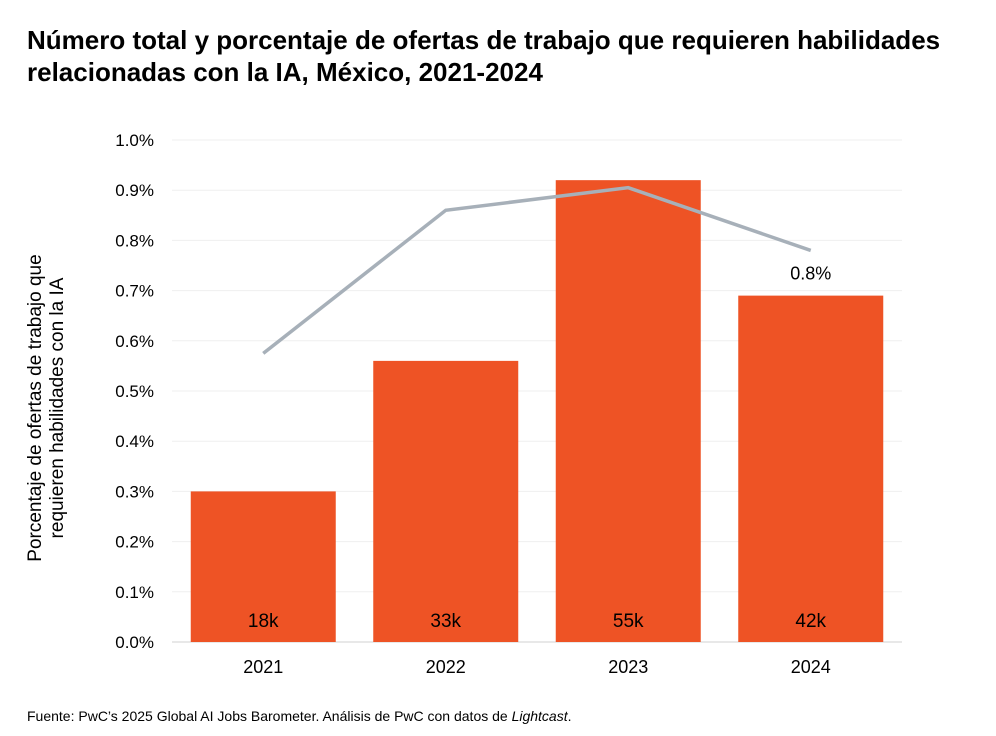 The height and width of the screenshot is (736, 996). I want to click on line-series: 0.8%, so click(546, 270).